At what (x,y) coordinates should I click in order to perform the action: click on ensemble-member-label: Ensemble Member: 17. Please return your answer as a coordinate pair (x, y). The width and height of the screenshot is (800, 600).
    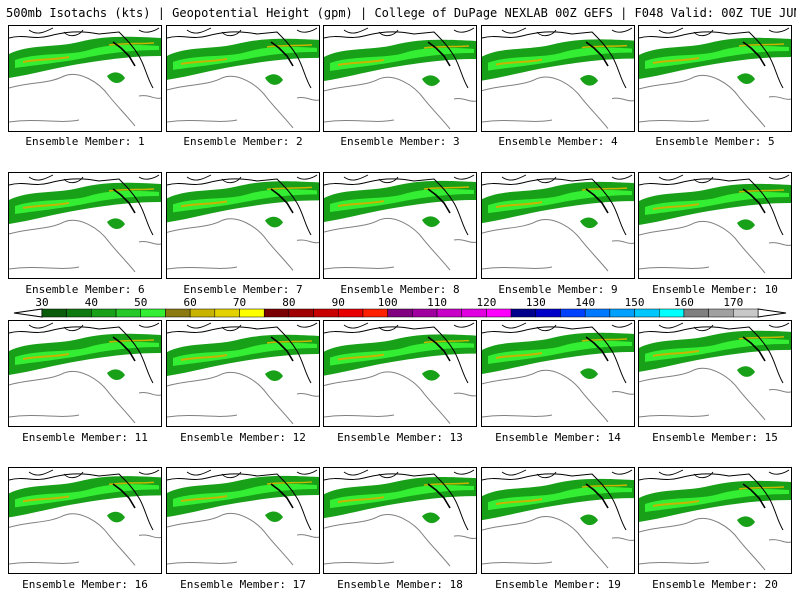
    Looking at the image, I should click on (243, 584).